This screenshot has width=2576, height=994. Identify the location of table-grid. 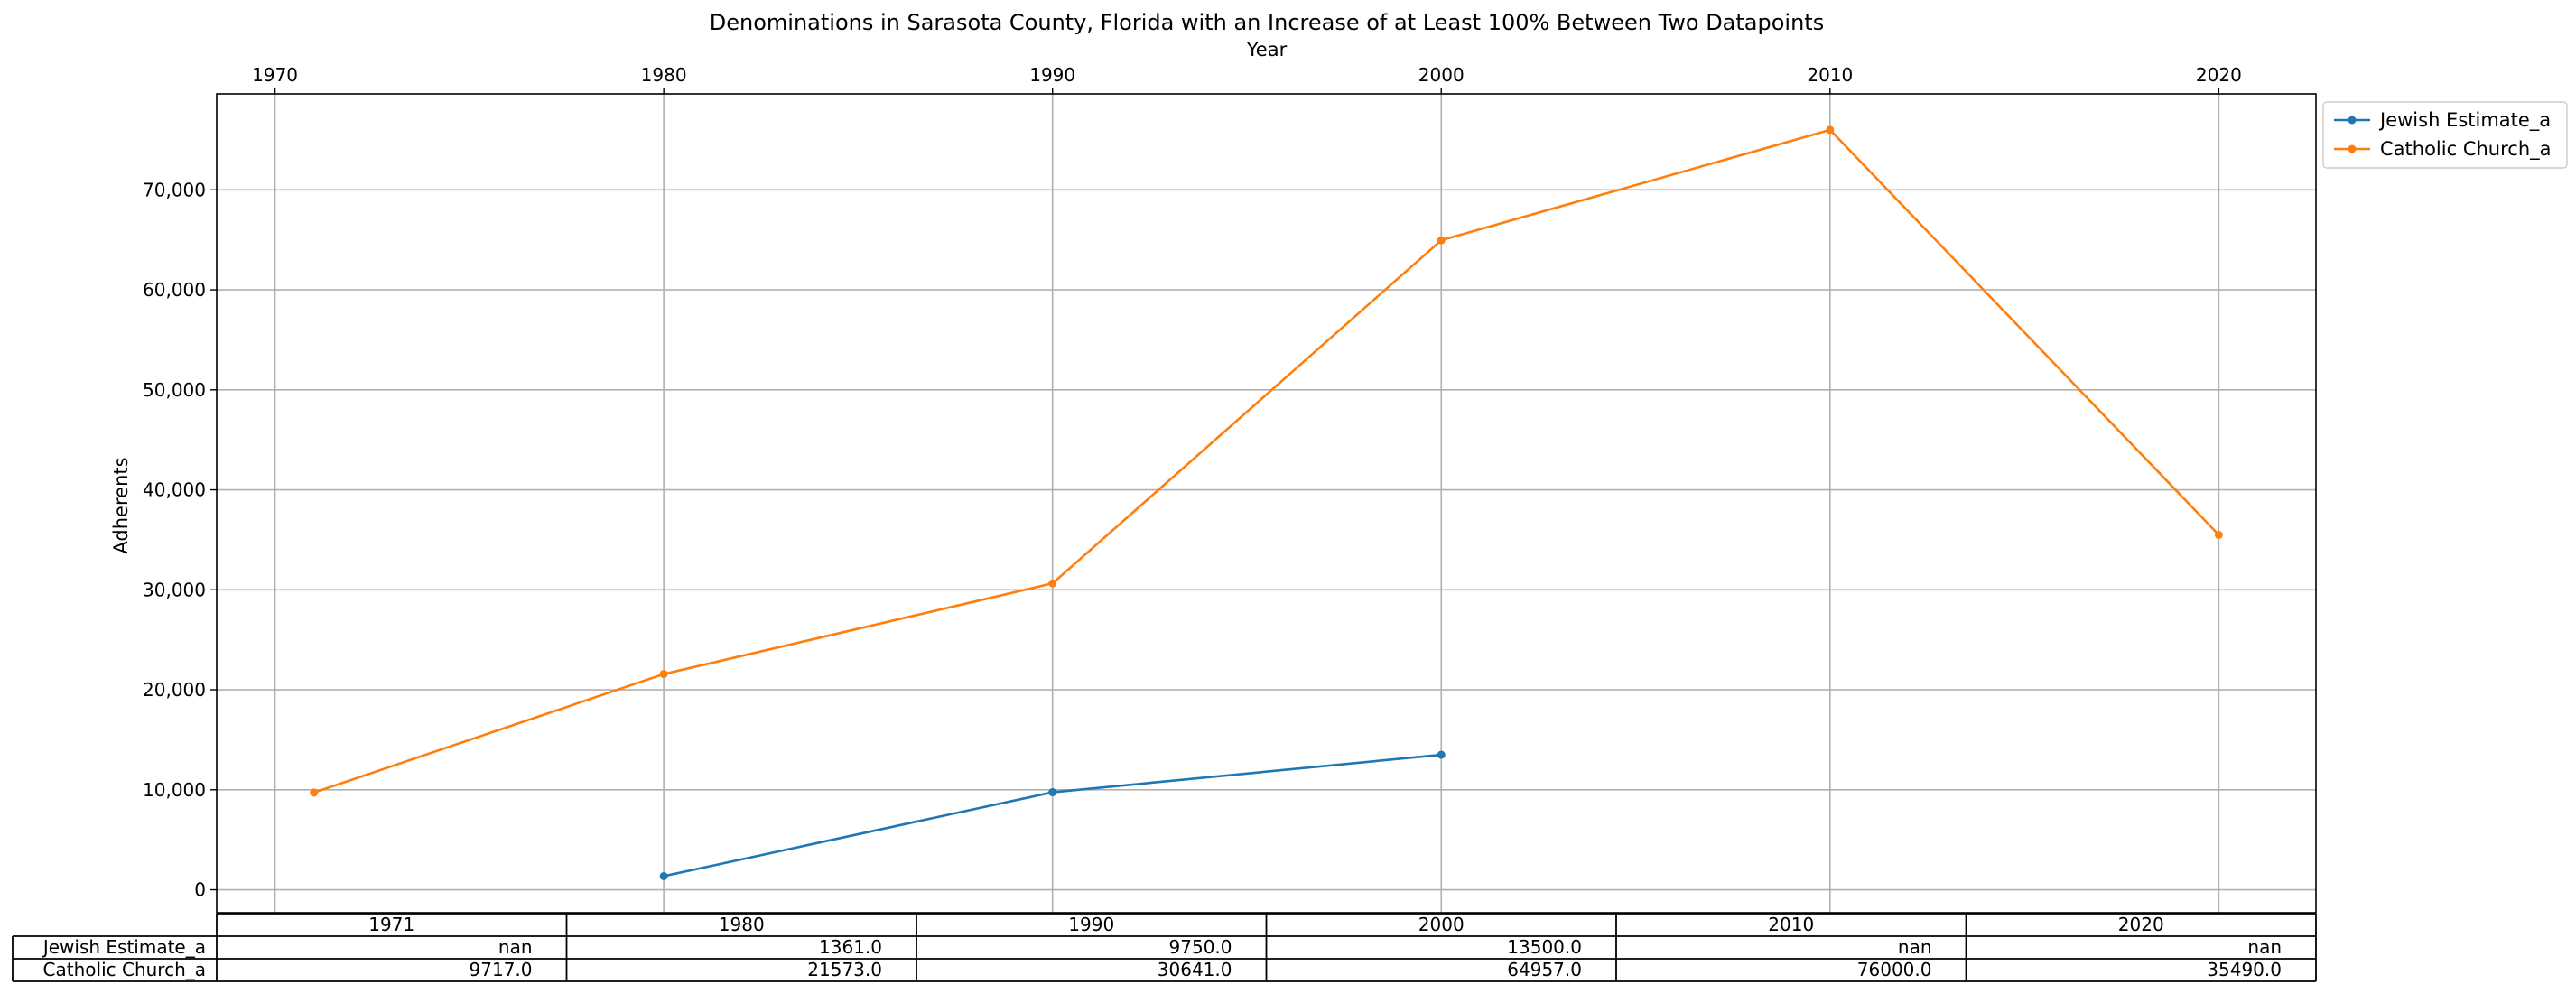
(1164, 947).